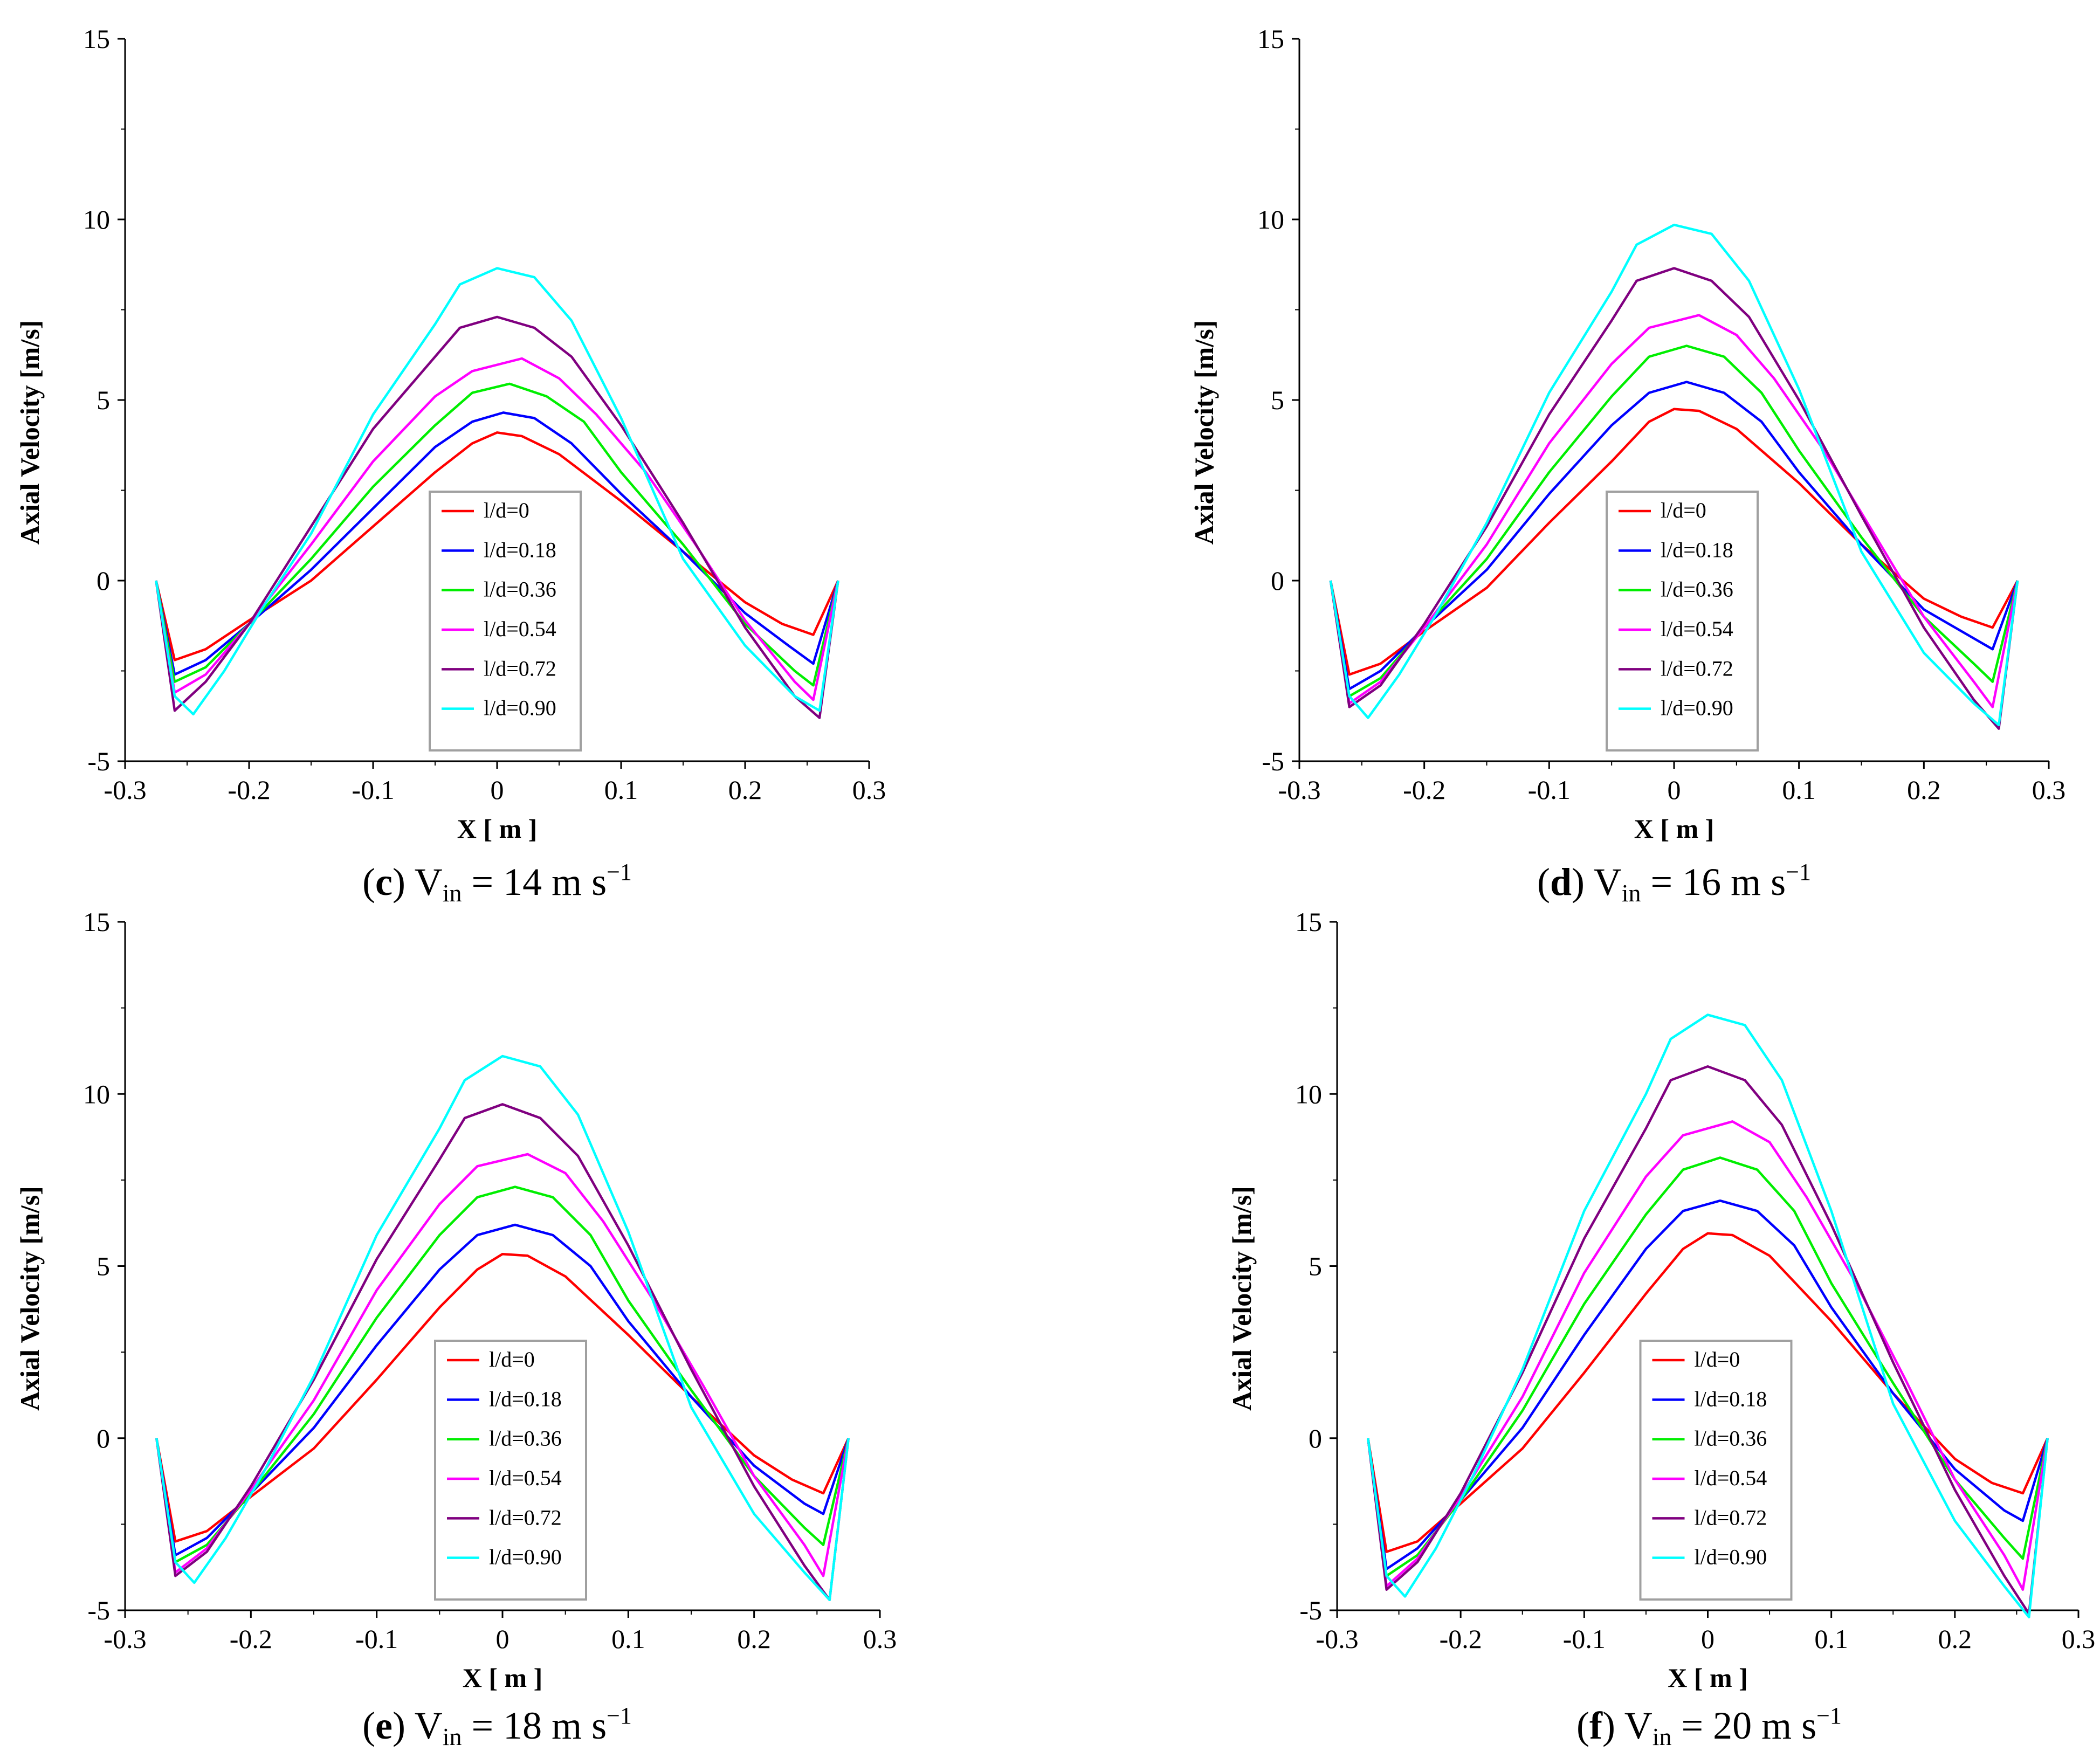 Image resolution: width=2100 pixels, height=1758 pixels. Describe the element at coordinates (497, 883) in the screenshot. I see `panel-caption: (c) Vin = 14 m s−1` at that location.